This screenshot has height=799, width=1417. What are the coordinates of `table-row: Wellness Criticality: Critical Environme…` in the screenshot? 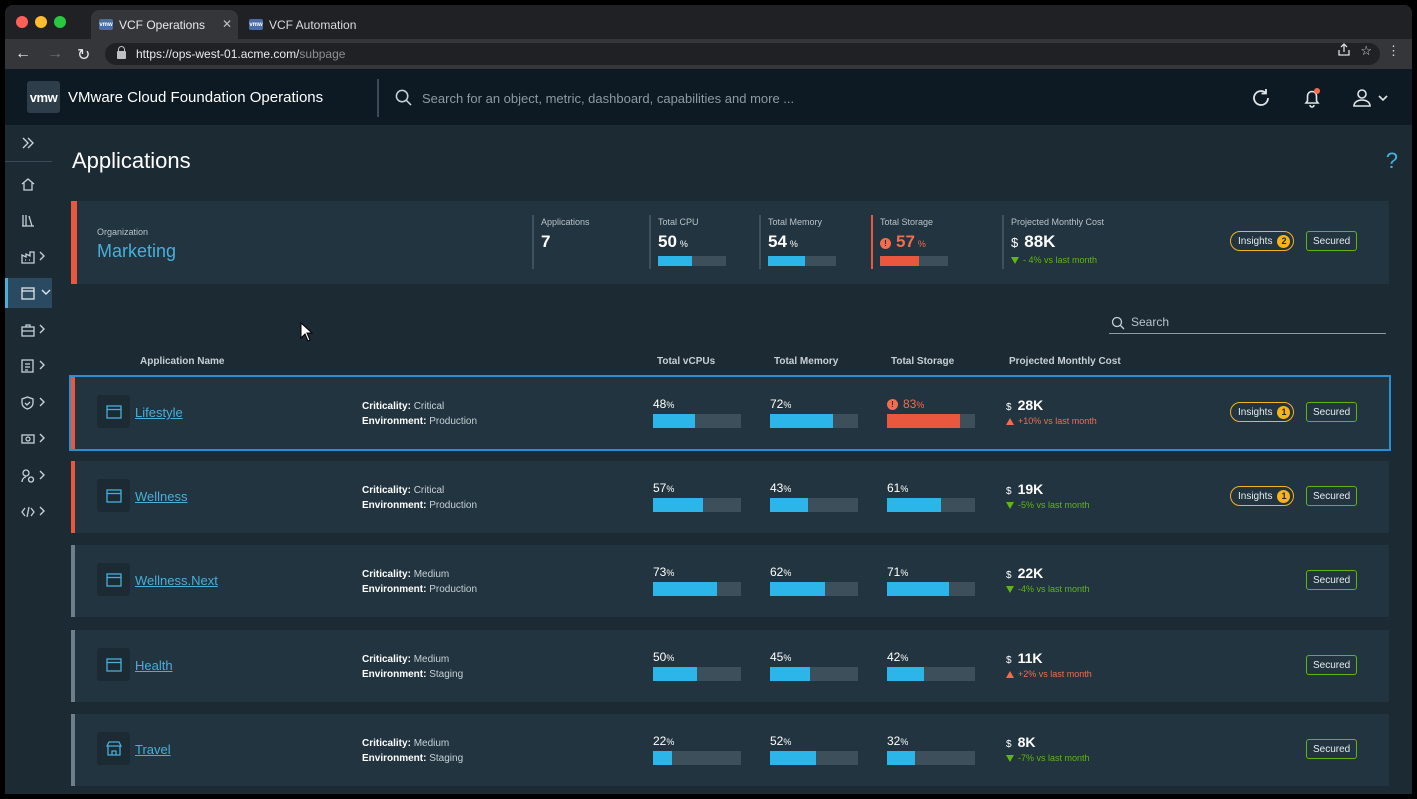 It's located at (730, 497).